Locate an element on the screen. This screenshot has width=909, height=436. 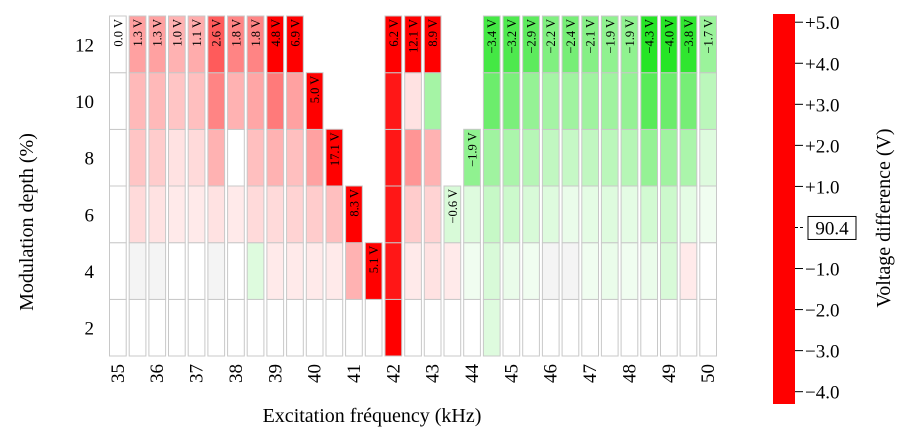
colorbar-marker-box is located at coordinates (832, 227).